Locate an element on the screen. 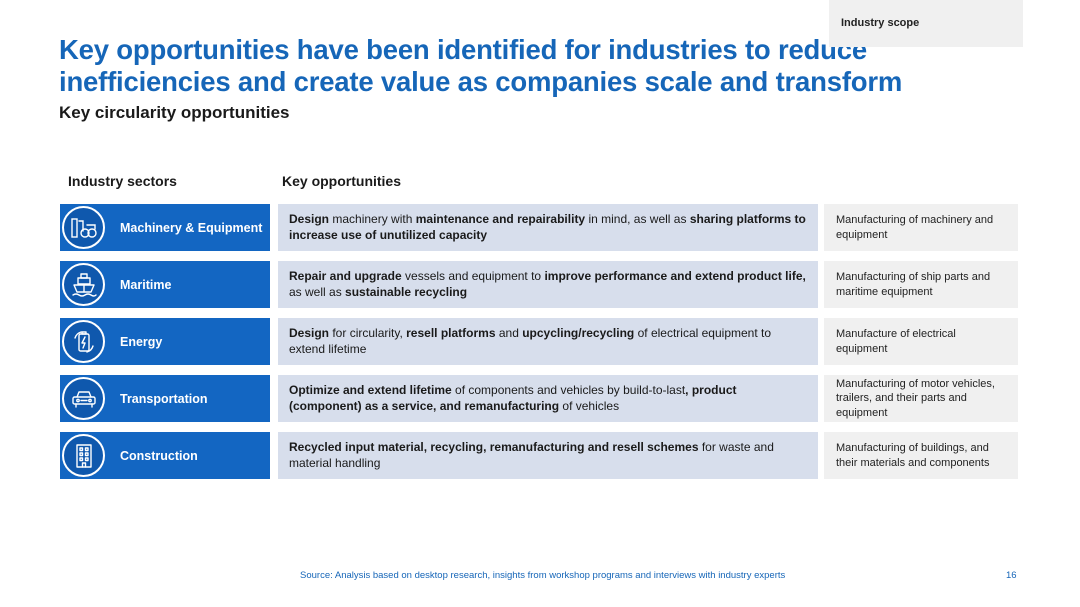 The image size is (1080, 607). sector-label: Machinery & Equipment is located at coordinates (191, 227).